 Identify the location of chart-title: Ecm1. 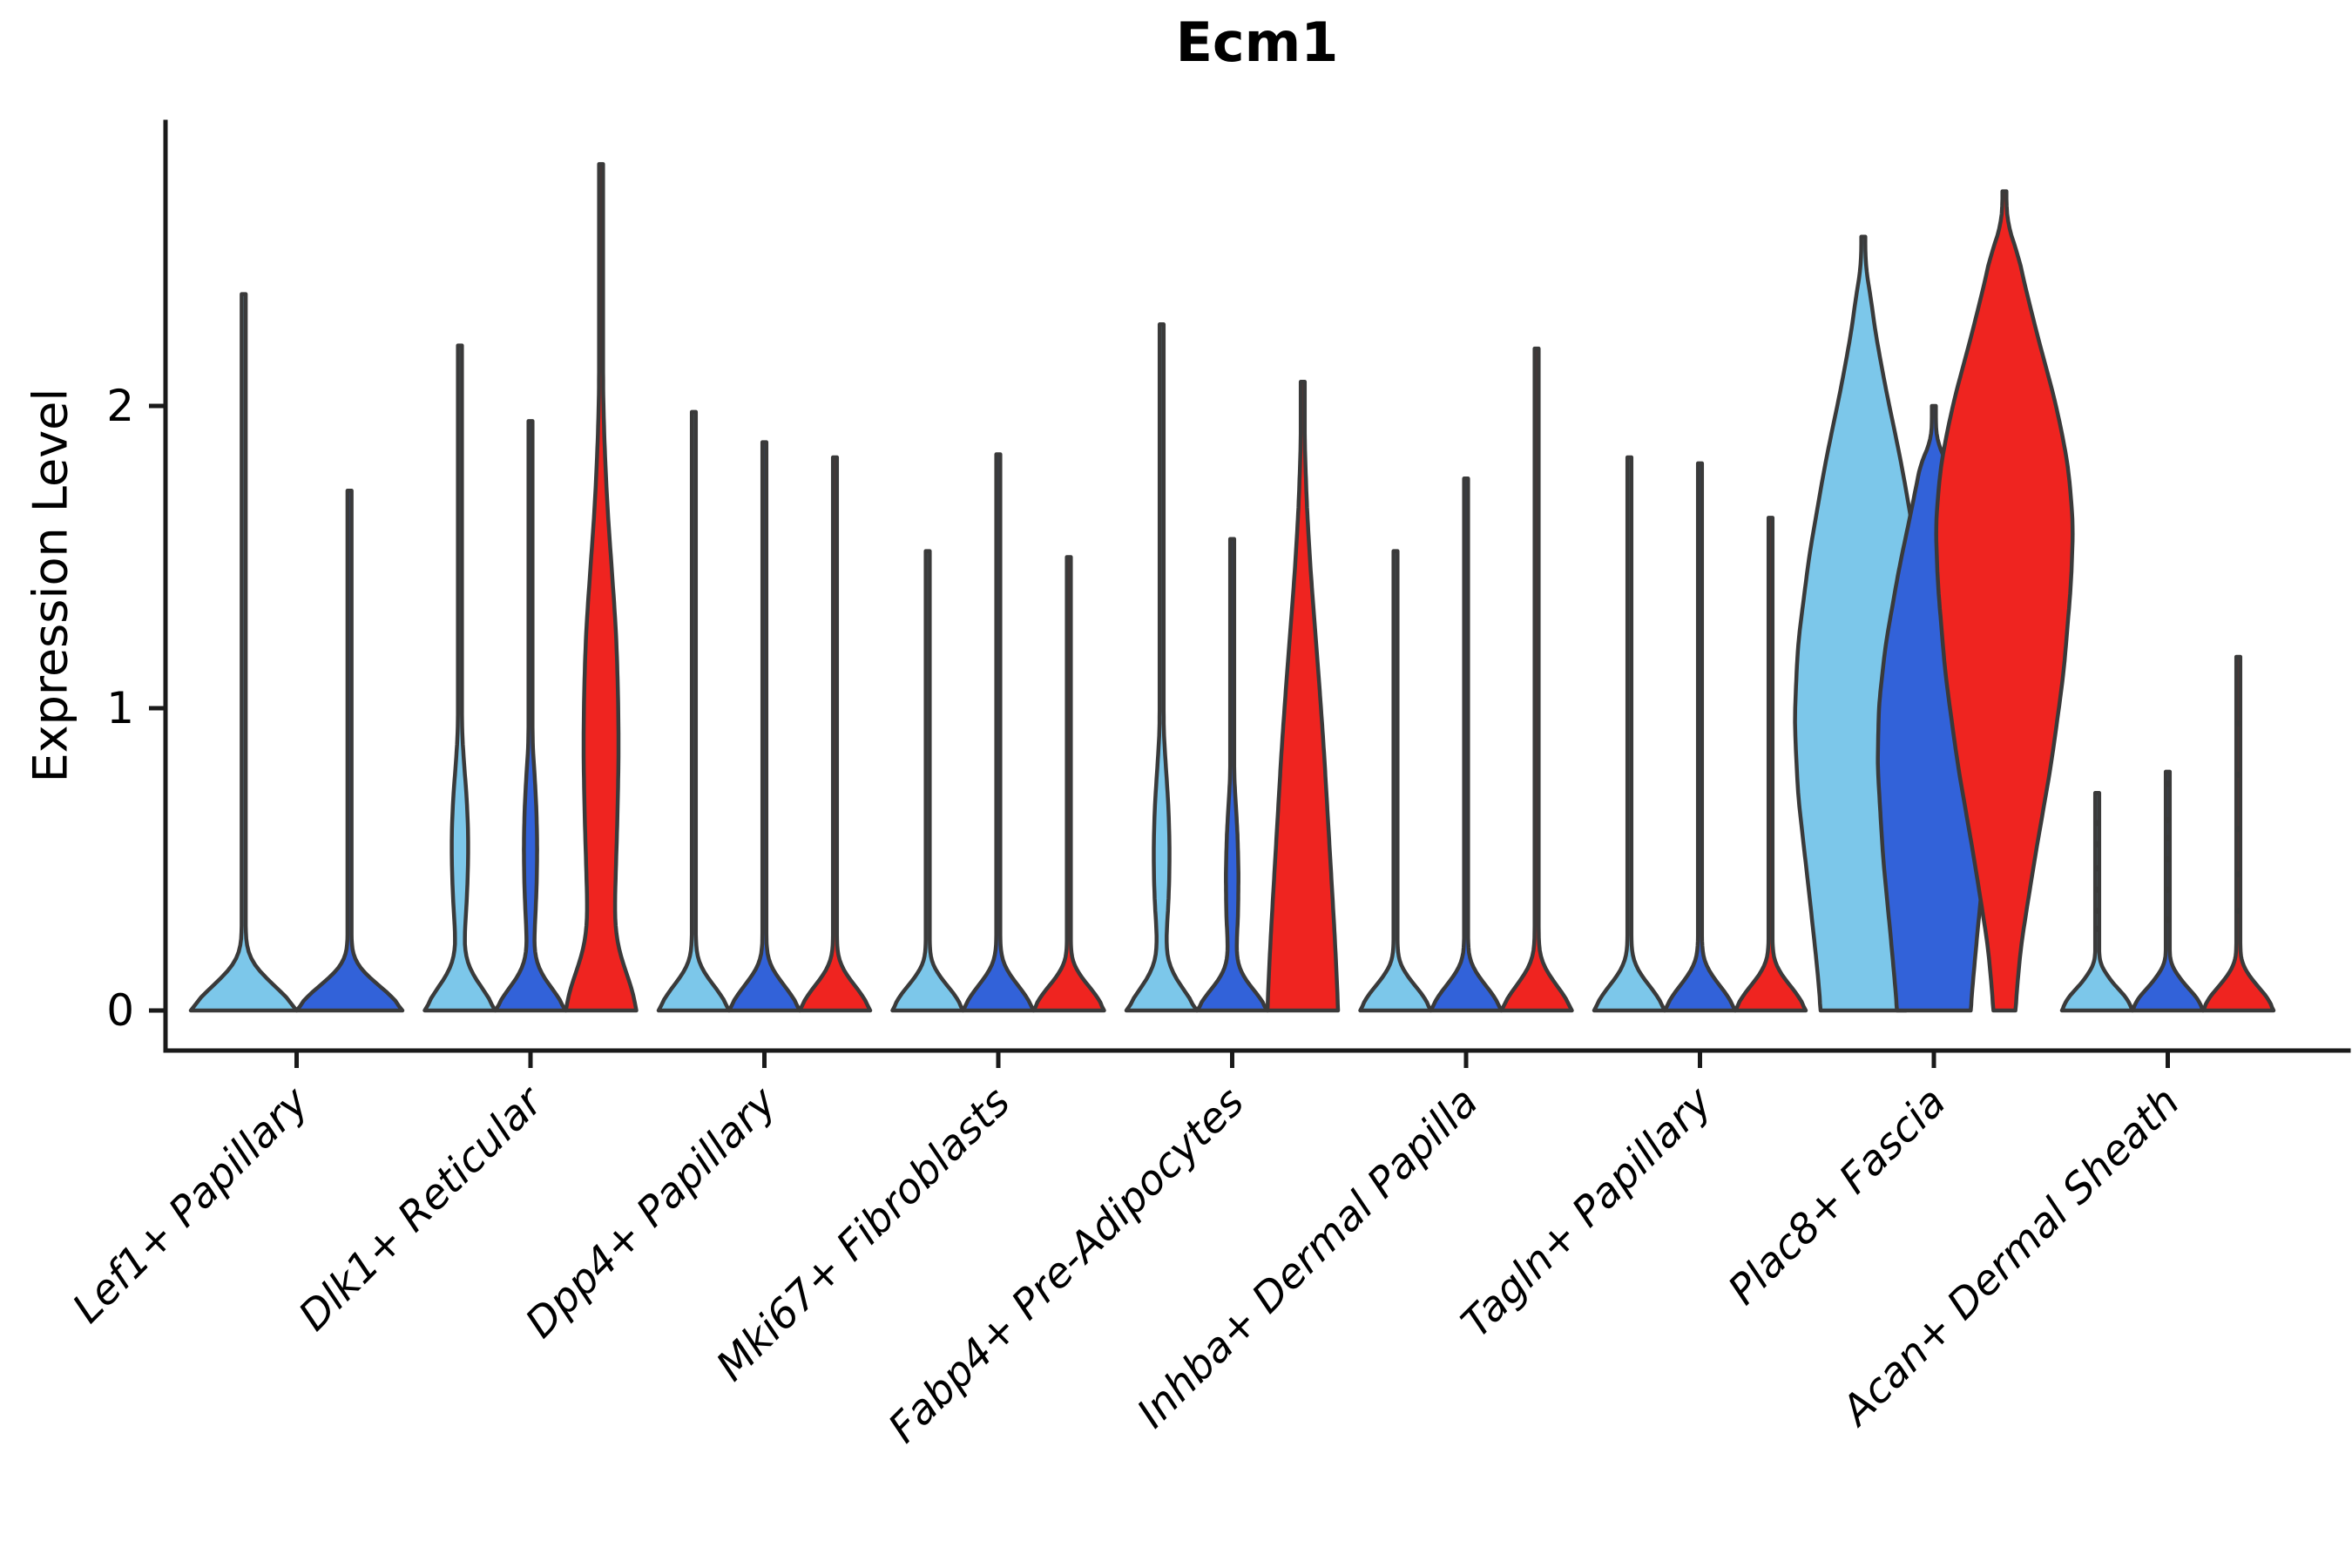
(1257, 42).